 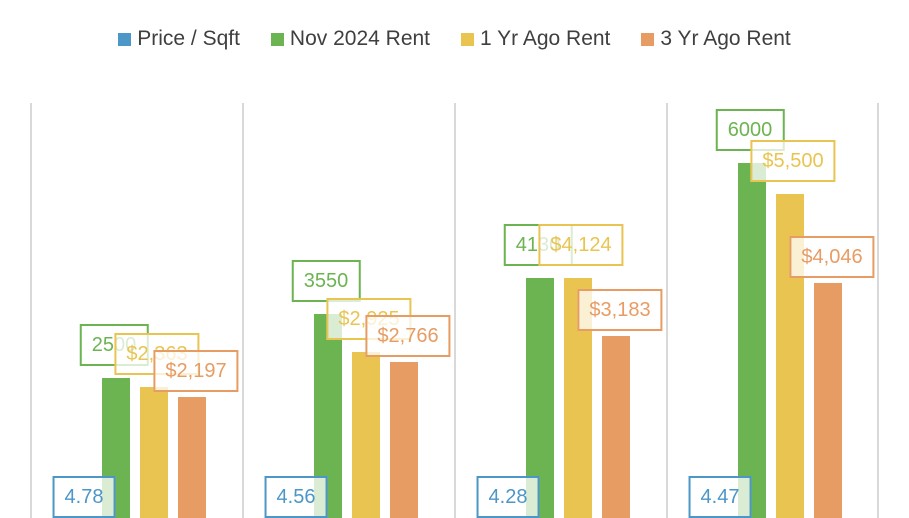 I want to click on data-label-3-yr-ago-rent-group-4: $4,046, so click(x=832, y=257).